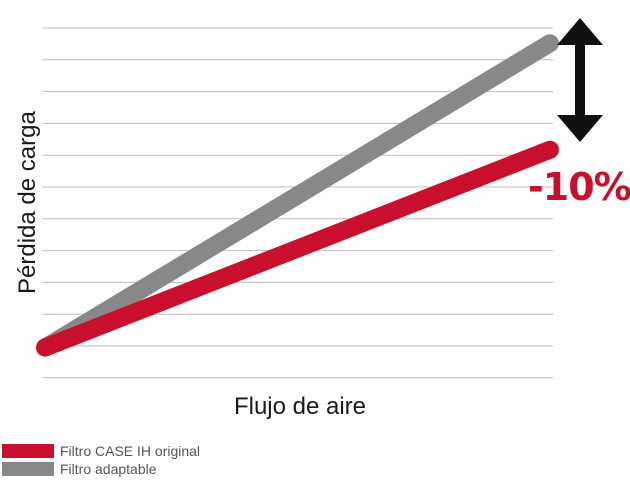  Describe the element at coordinates (108, 469) in the screenshot. I see `legend-label-adaptable: Filtro adaptable` at that location.